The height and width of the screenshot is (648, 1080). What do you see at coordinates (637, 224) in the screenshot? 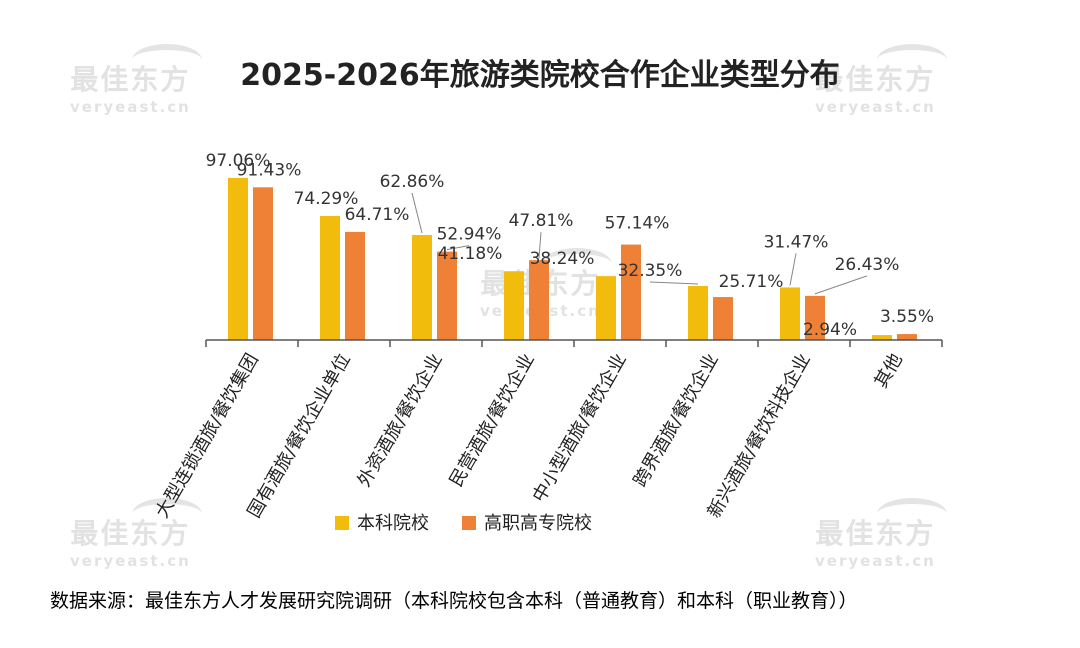
I see `data-label: 57.14%` at bounding box center [637, 224].